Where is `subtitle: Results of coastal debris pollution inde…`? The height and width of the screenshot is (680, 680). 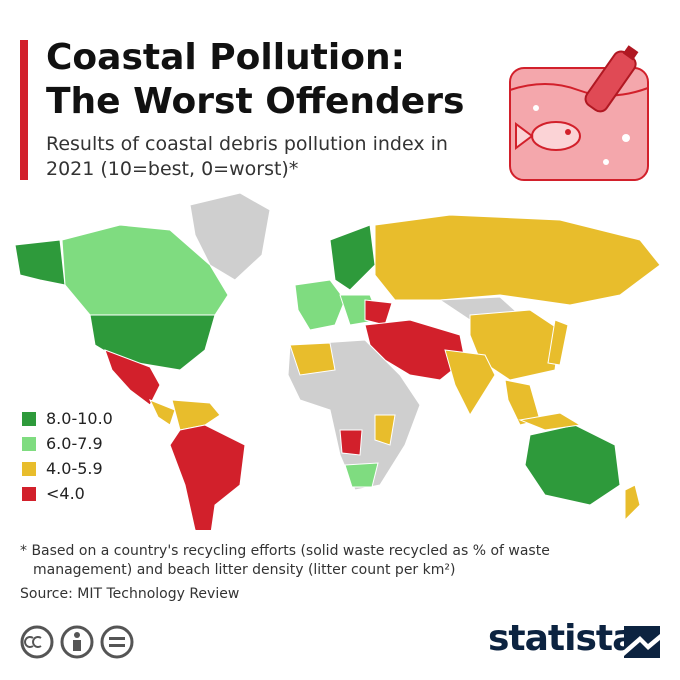 subtitle: Results of coastal debris pollution inde… is located at coordinates (247, 156).